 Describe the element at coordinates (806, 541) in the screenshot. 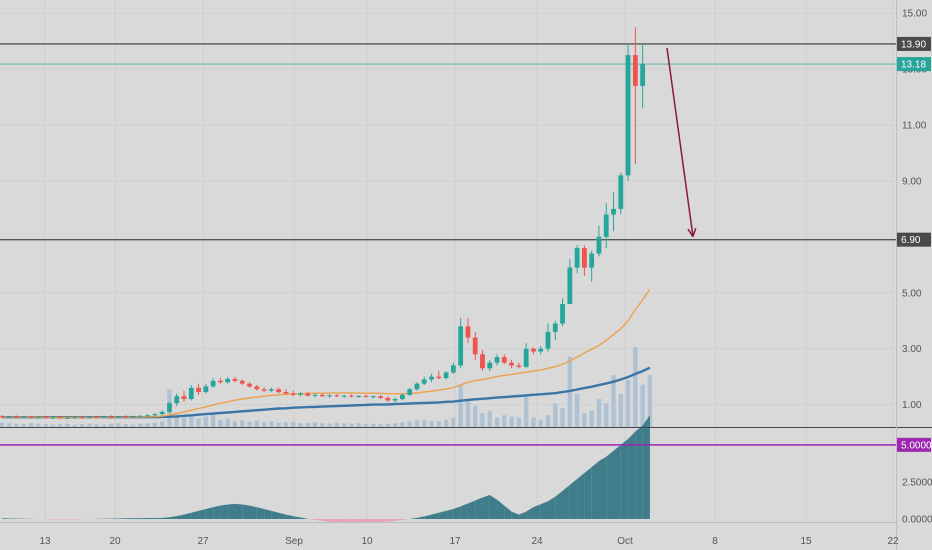

I see `time-tick-label-9: 15` at that location.